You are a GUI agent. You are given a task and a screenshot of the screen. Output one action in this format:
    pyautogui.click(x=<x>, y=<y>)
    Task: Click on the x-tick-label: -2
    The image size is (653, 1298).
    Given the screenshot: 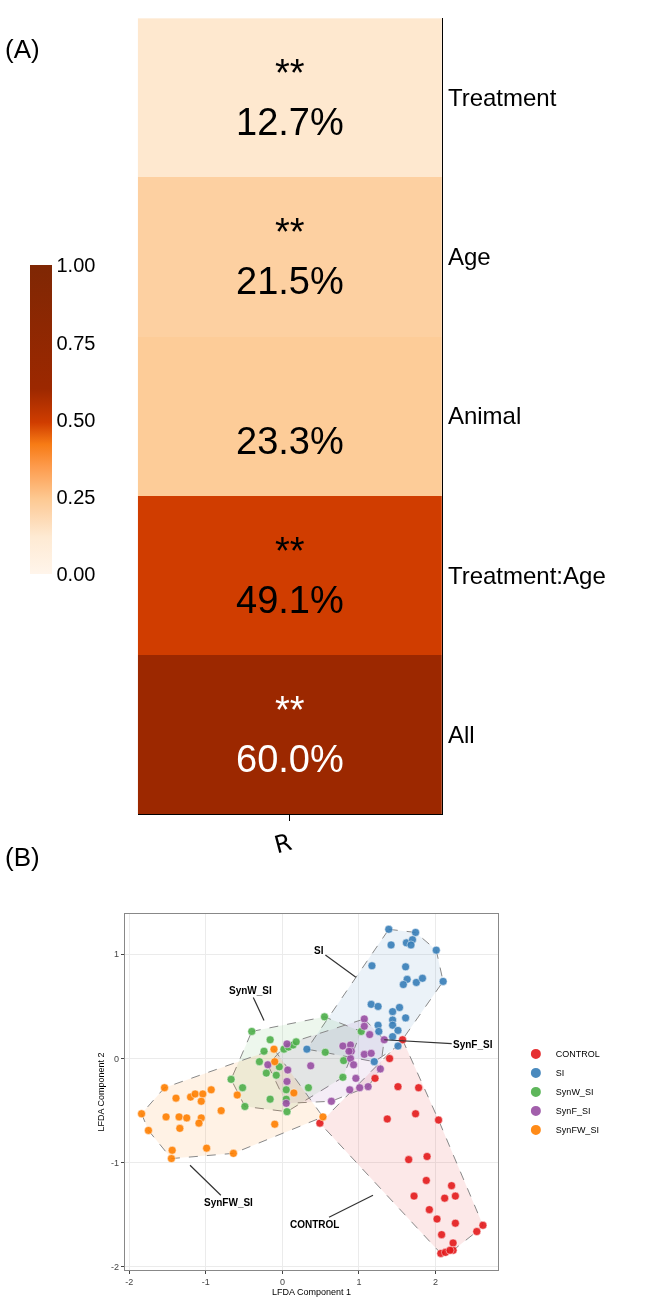 What is the action you would take?
    pyautogui.click(x=129, y=1281)
    